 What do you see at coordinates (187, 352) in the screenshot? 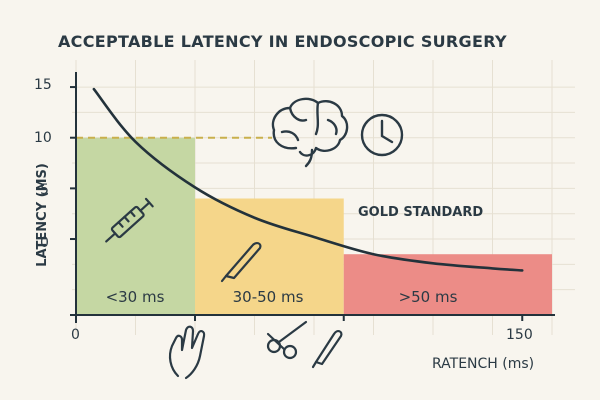
I see `hand-icon` at bounding box center [187, 352].